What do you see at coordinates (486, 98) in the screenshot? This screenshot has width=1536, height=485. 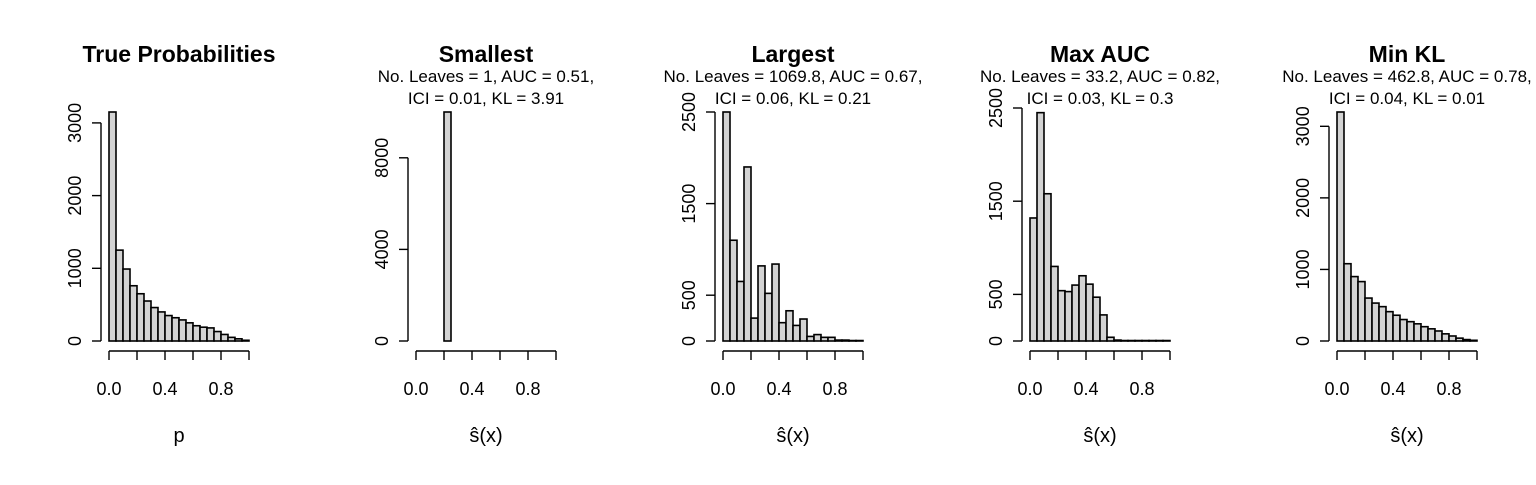 I see `panel-subtitle-line: ICI = 0.01, KL = 3.91` at bounding box center [486, 98].